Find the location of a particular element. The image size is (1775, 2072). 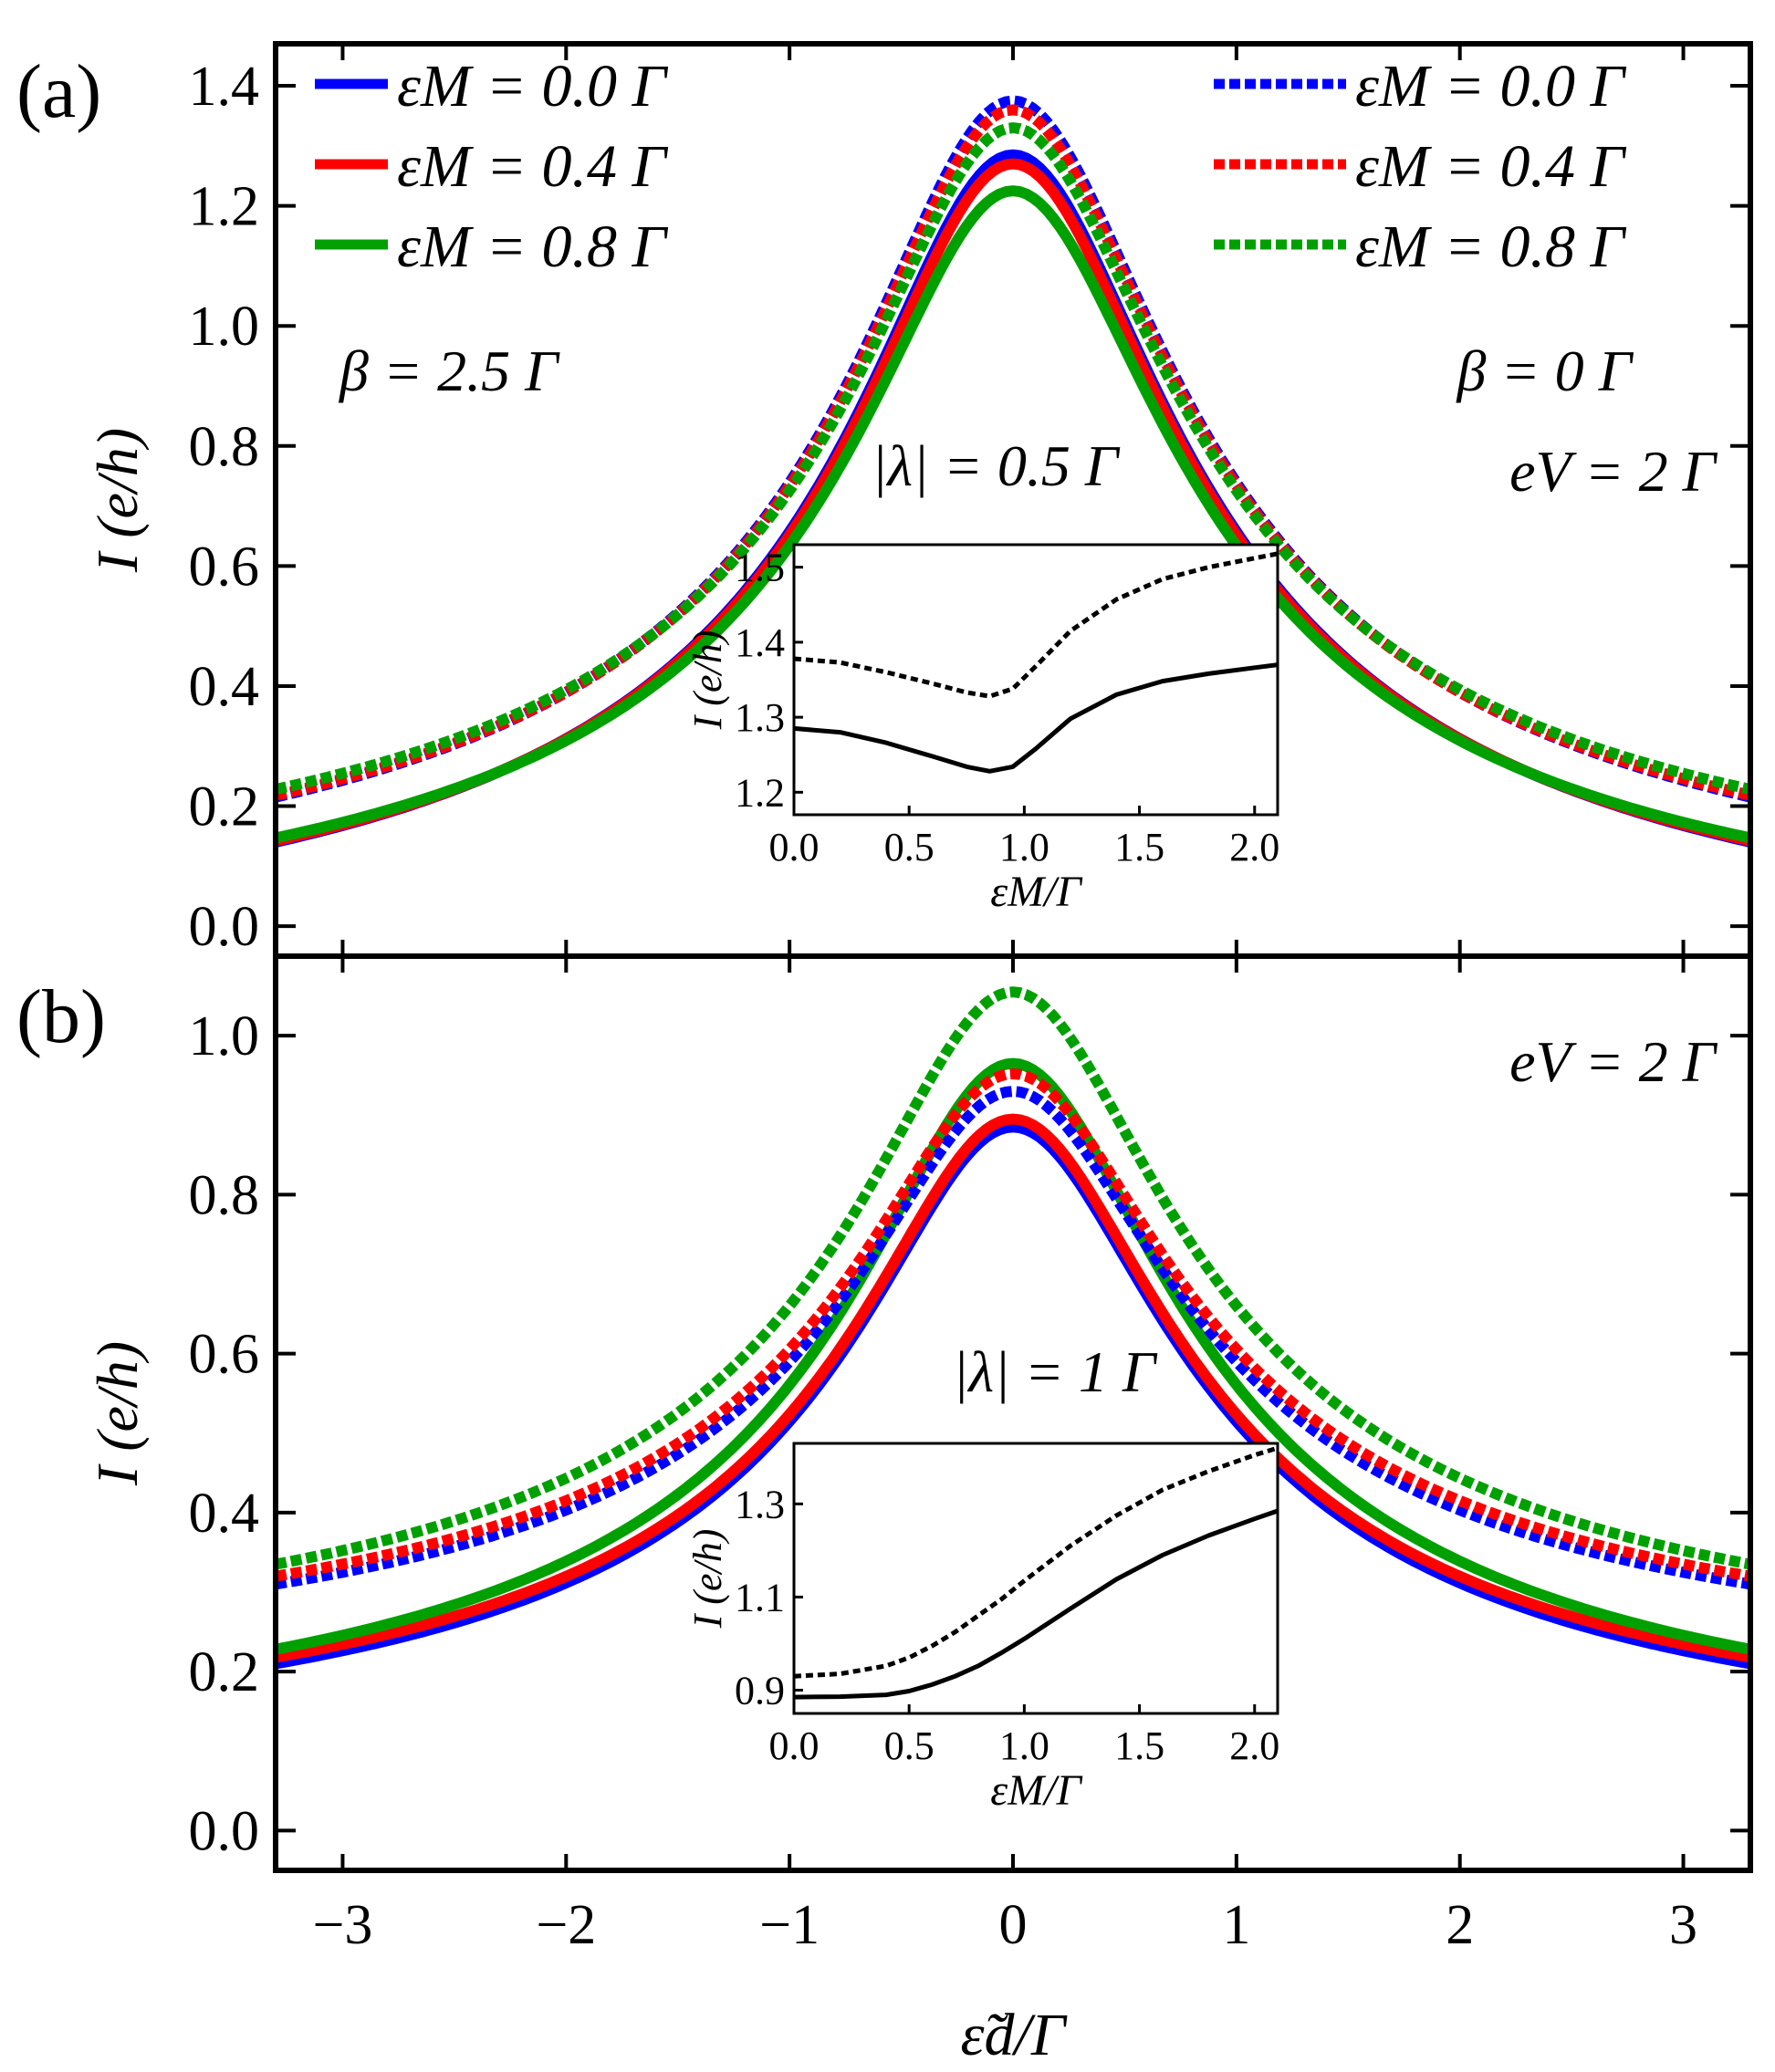

panel-a-ytick-label: 1.0 is located at coordinates (225, 327).